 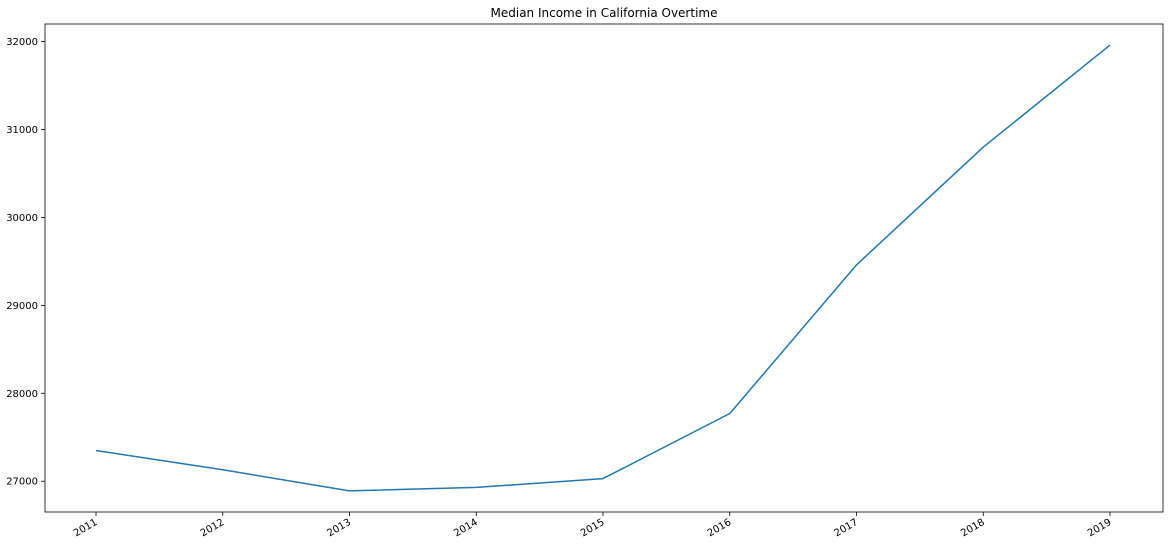 What do you see at coordinates (22, 42) in the screenshot?
I see `y-tick-label-32000: 32000` at bounding box center [22, 42].